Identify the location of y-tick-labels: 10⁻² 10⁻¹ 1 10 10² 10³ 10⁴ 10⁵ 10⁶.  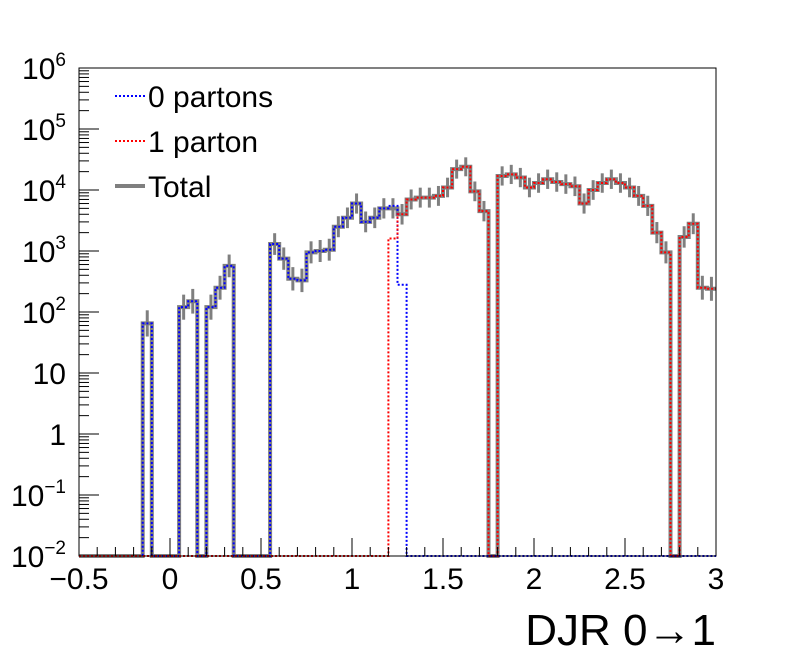
(38, 312).